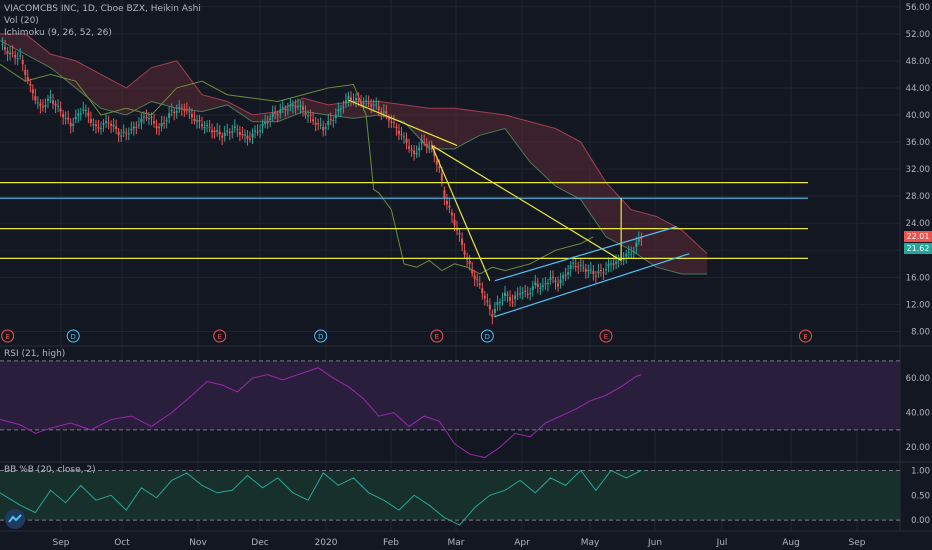  I want to click on y-tick-label: 16.00, so click(918, 278).